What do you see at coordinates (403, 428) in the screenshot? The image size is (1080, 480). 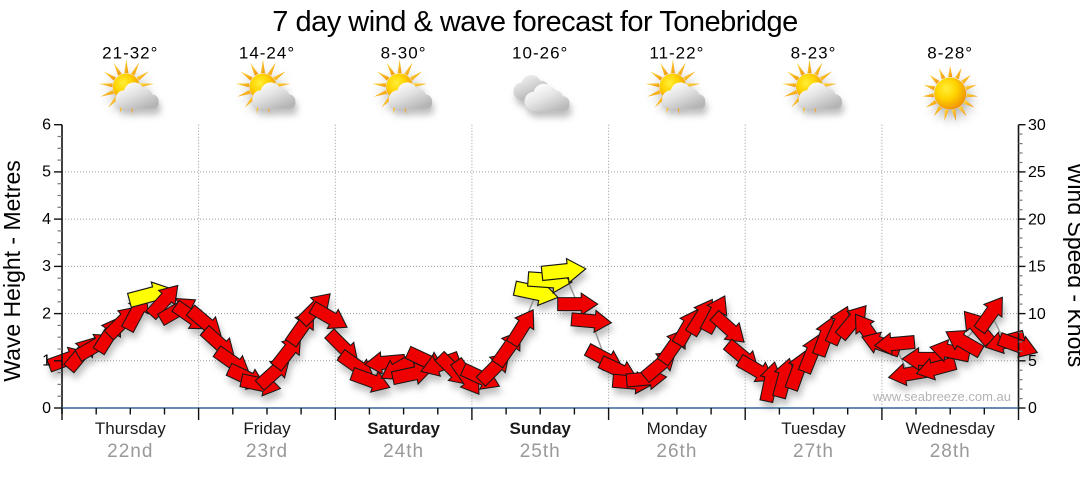 I see `svg-text: Saturday` at bounding box center [403, 428].